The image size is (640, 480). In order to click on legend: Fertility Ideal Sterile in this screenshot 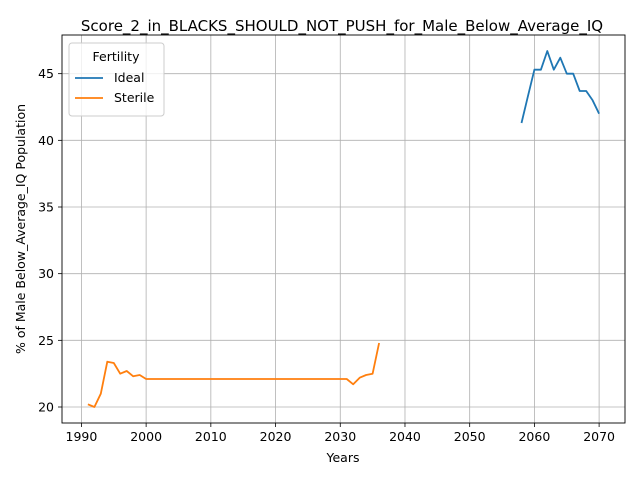, I will do `click(116, 79)`.